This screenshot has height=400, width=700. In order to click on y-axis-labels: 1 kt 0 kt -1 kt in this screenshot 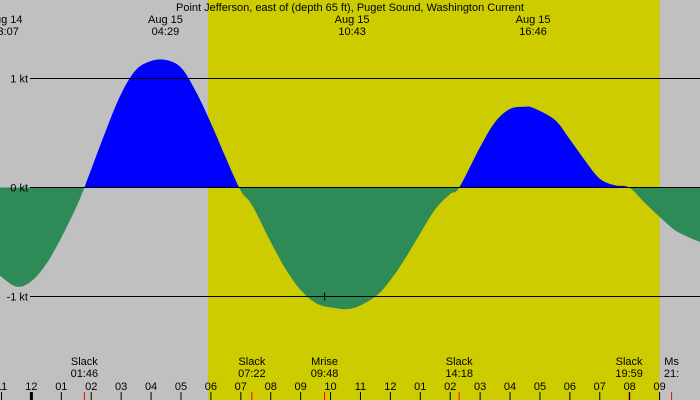, I will do `click(17, 188)`.